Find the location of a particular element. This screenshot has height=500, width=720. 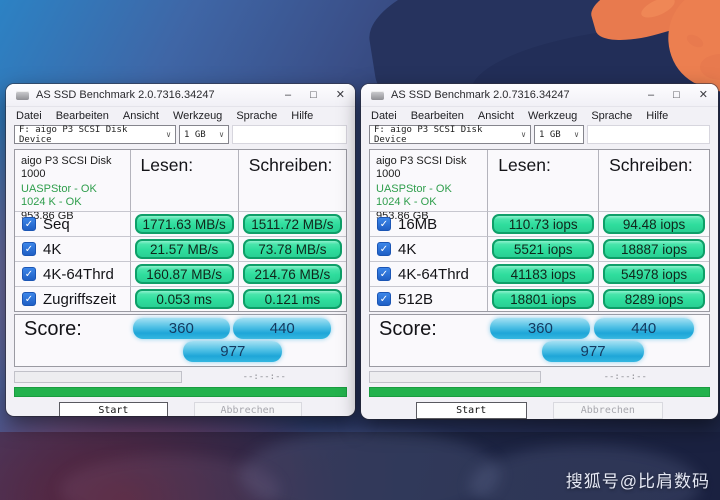

result-cell: 54978 iops is located at coordinates (653, 273).